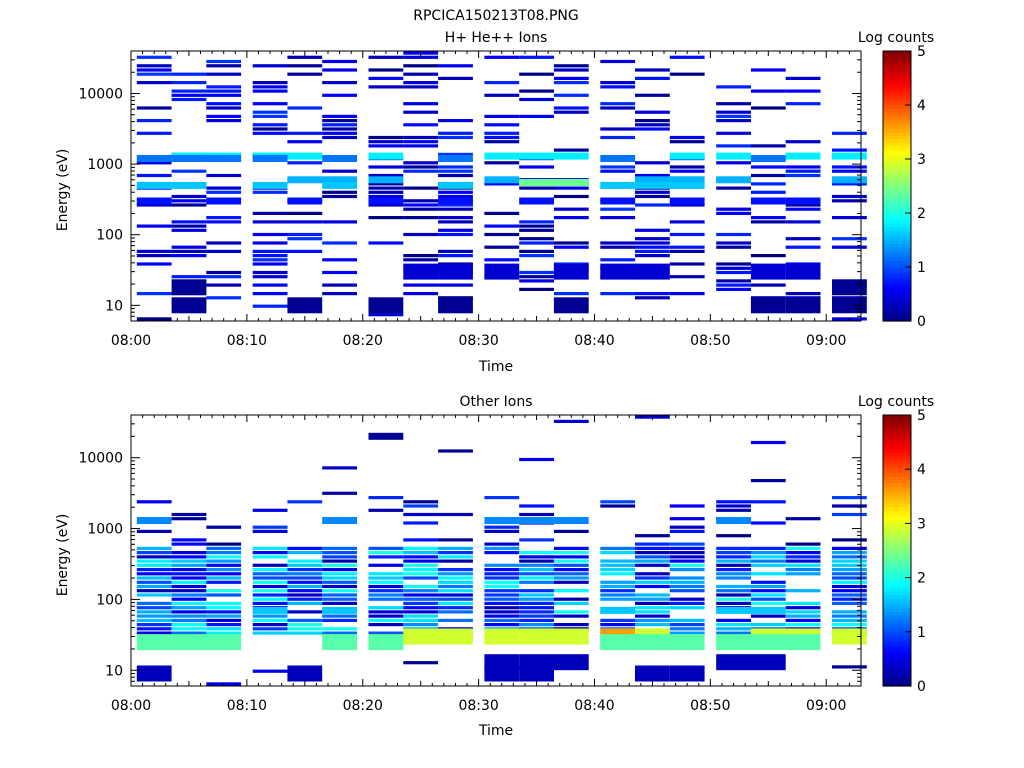  What do you see at coordinates (478, 706) in the screenshot?
I see `x-tick-label: 08:30` at bounding box center [478, 706].